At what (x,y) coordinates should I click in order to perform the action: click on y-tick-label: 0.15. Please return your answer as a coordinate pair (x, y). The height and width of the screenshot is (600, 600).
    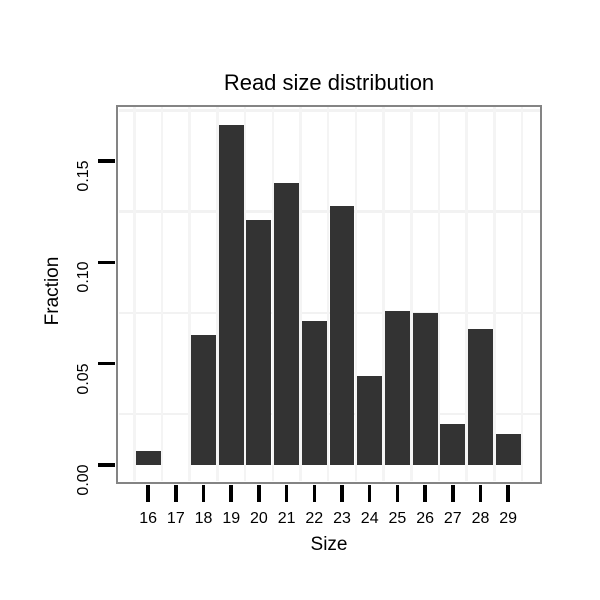
    Looking at the image, I should click on (83, 176).